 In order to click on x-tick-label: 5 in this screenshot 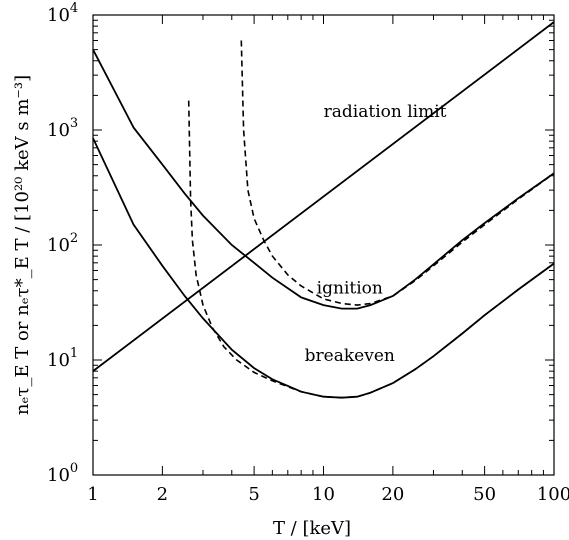, I will do `click(253, 494)`.